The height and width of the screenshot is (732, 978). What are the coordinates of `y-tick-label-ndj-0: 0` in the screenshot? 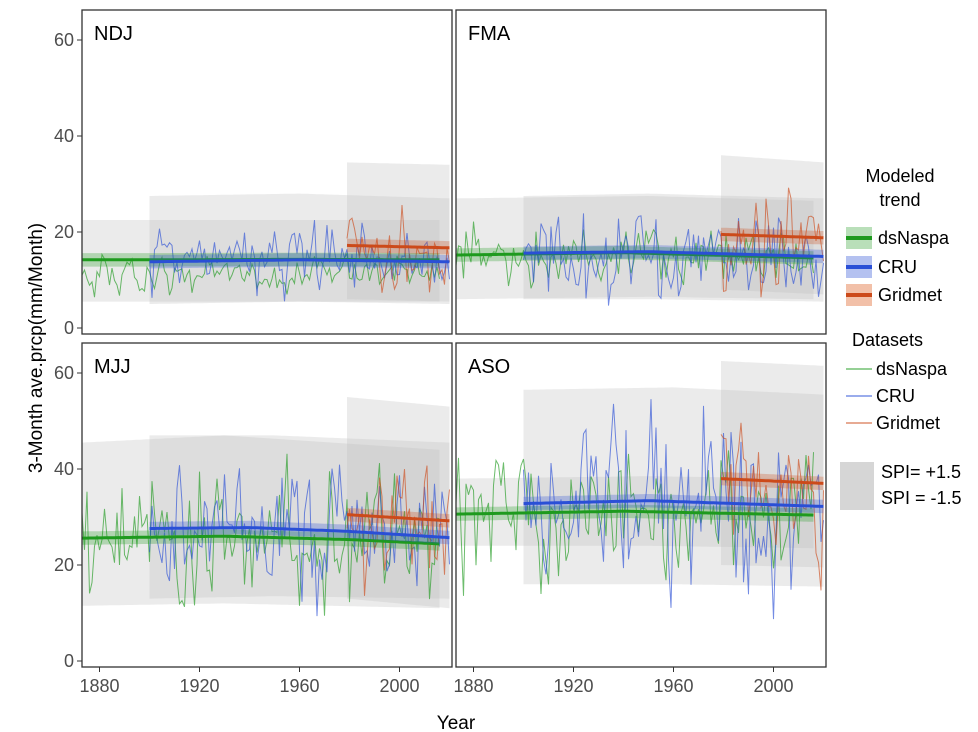 It's located at (69, 328).